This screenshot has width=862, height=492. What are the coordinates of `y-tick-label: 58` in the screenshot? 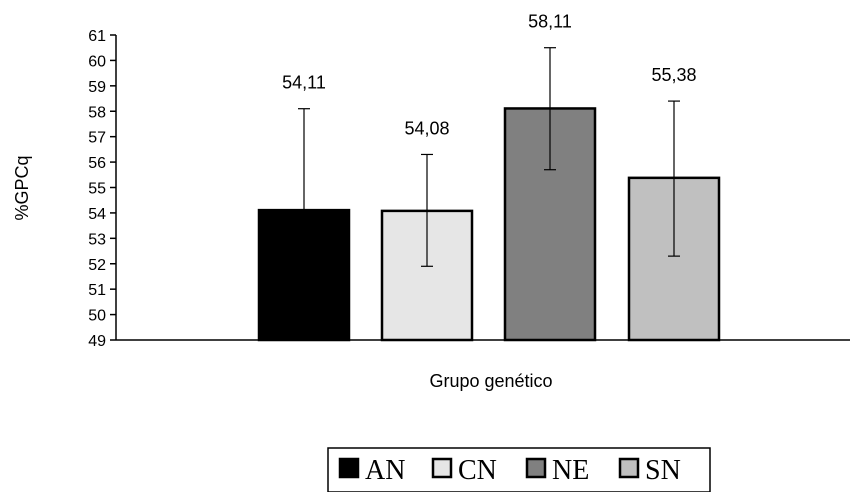 It's located at (97, 112).